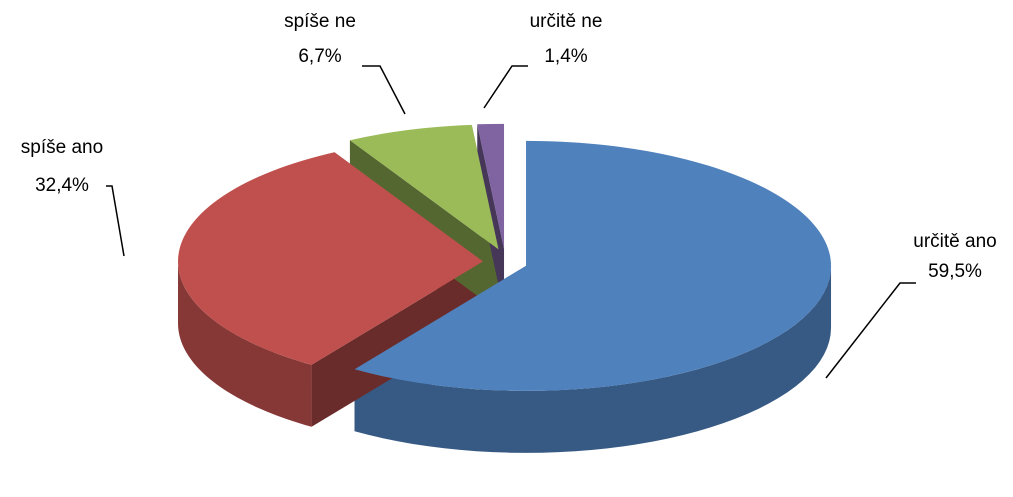 This screenshot has width=1013, height=497. Describe the element at coordinates (954, 241) in the screenshot. I see `category-label: určitě ano` at that location.